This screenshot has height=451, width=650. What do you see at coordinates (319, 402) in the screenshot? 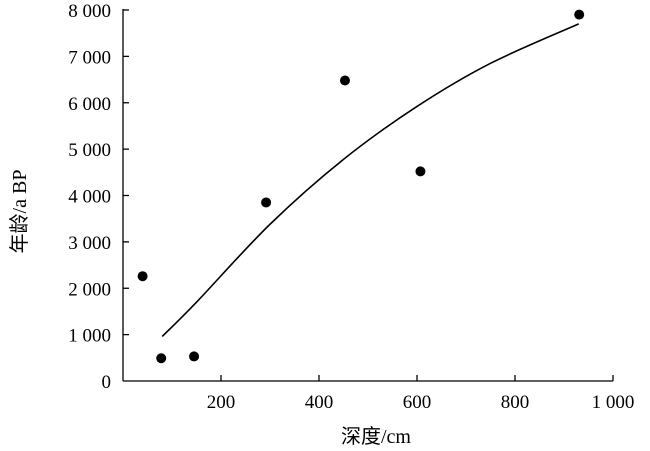
I see `x-tick-label: 400` at bounding box center [319, 402].